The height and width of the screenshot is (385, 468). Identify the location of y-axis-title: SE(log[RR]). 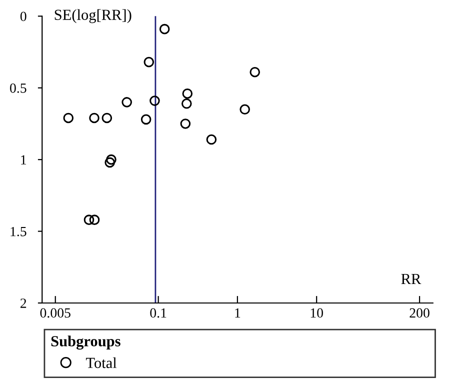
(93, 16).